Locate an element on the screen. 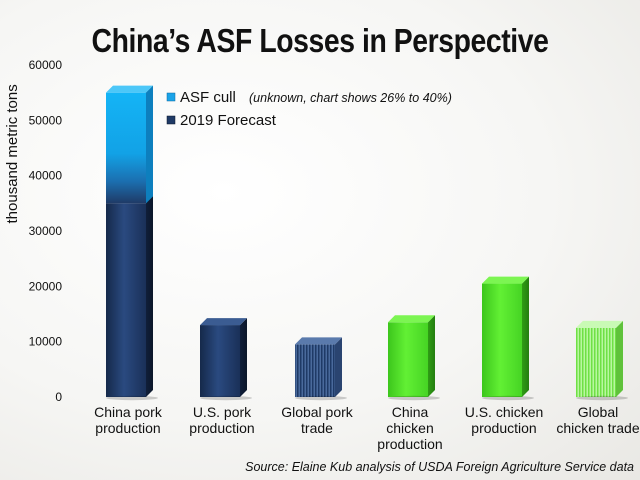 The image size is (640, 480). y-tick-label: 20000 is located at coordinates (46, 286).